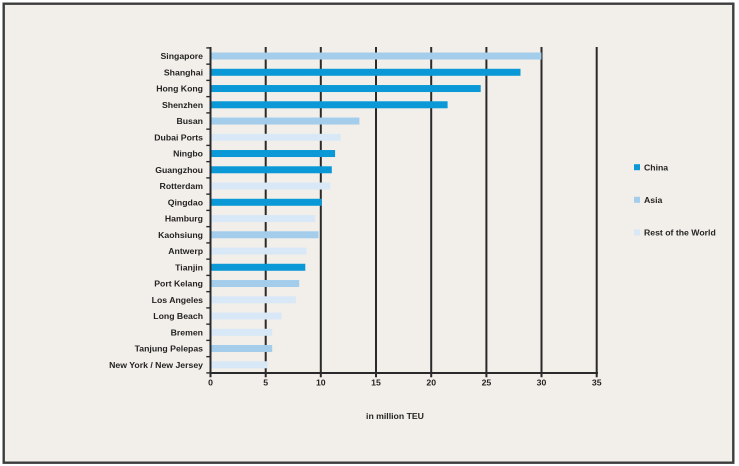  What do you see at coordinates (178, 284) in the screenshot?
I see `svg-text: Port Kelang` at bounding box center [178, 284].